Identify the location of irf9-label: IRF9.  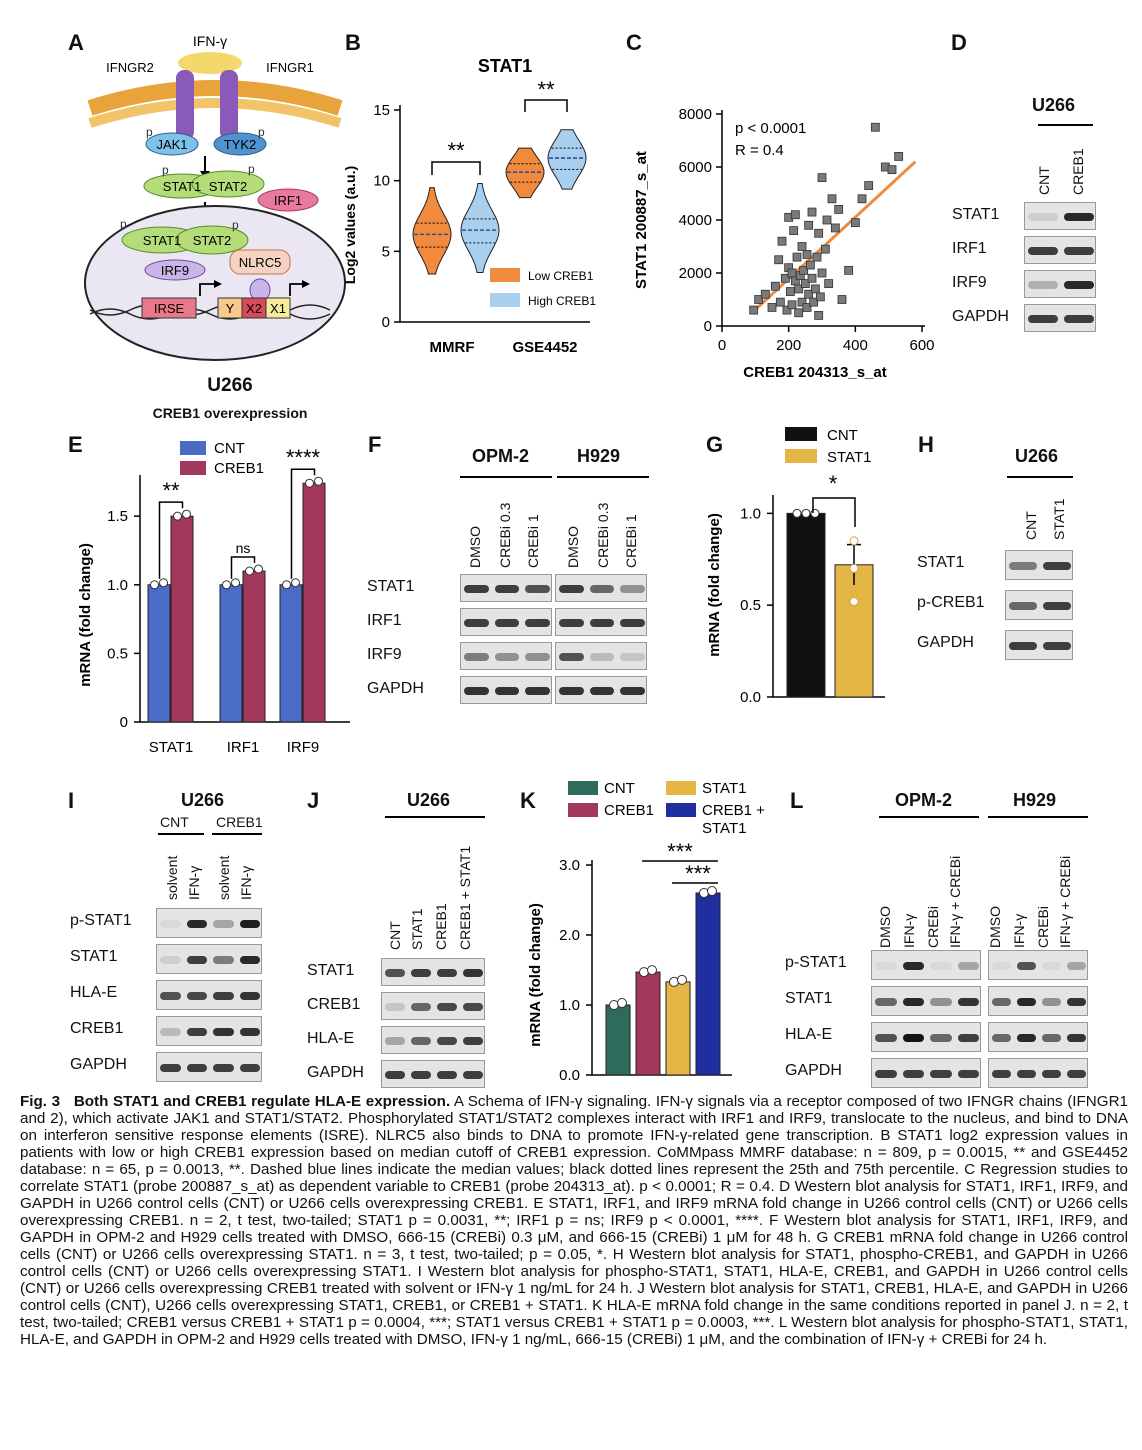
(175, 270).